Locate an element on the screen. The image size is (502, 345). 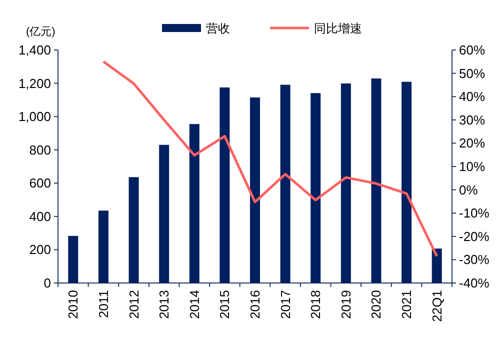
y-tick-label: 200 is located at coordinates (40, 250).